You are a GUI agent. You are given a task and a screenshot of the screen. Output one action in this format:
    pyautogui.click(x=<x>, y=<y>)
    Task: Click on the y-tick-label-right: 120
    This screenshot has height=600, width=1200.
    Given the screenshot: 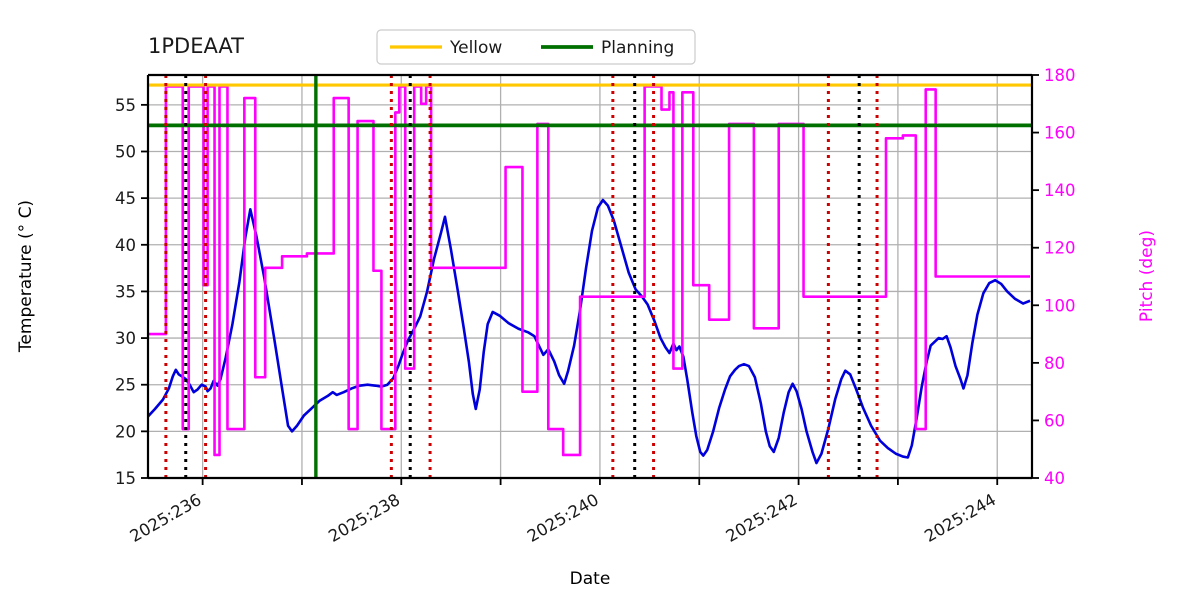 What is the action you would take?
    pyautogui.click(x=1060, y=248)
    